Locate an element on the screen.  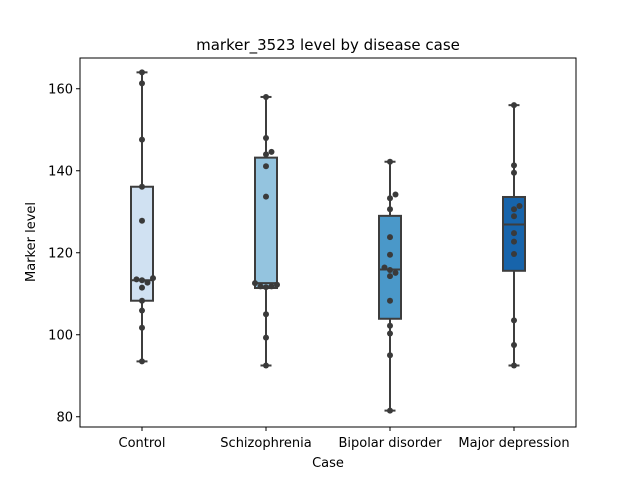
y-tick-label: 80 is located at coordinates (64, 417).